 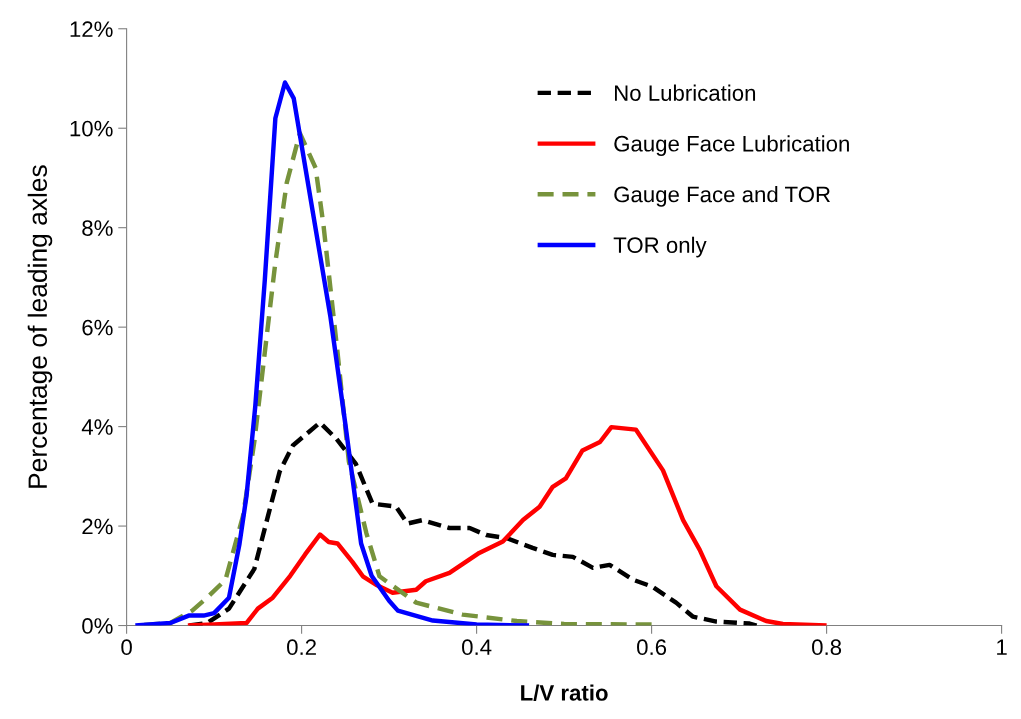 I want to click on legend-label: Gauge Face Lubrication, so click(x=731, y=145).